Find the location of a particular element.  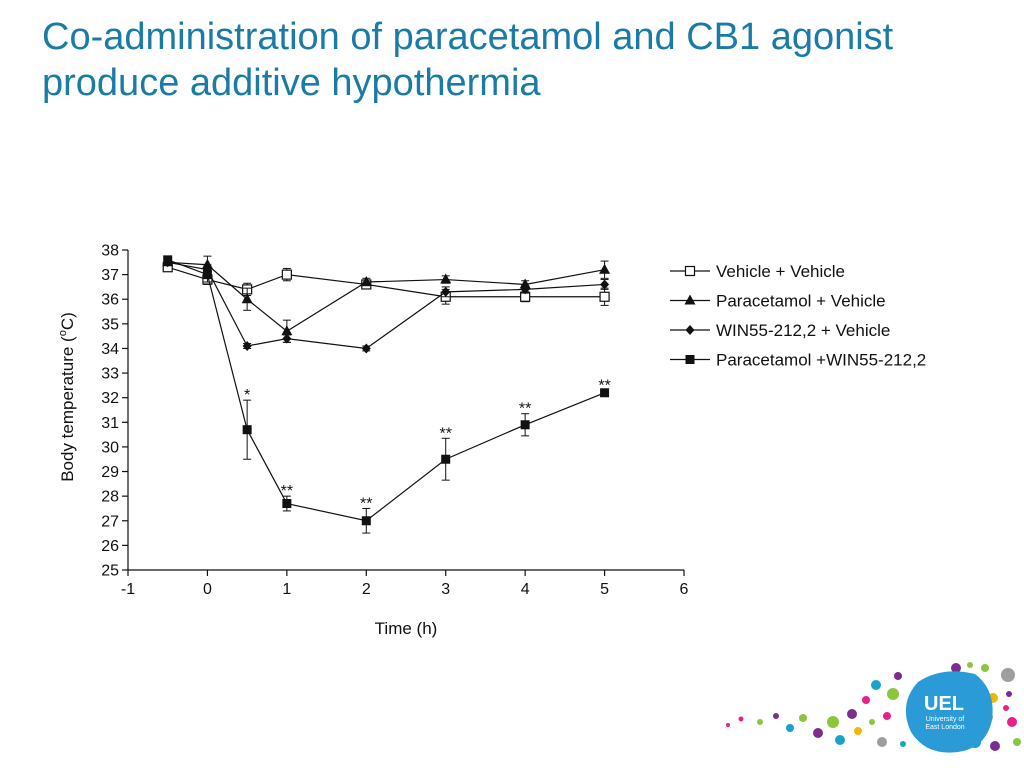

significance-label: * is located at coordinates (247, 395).